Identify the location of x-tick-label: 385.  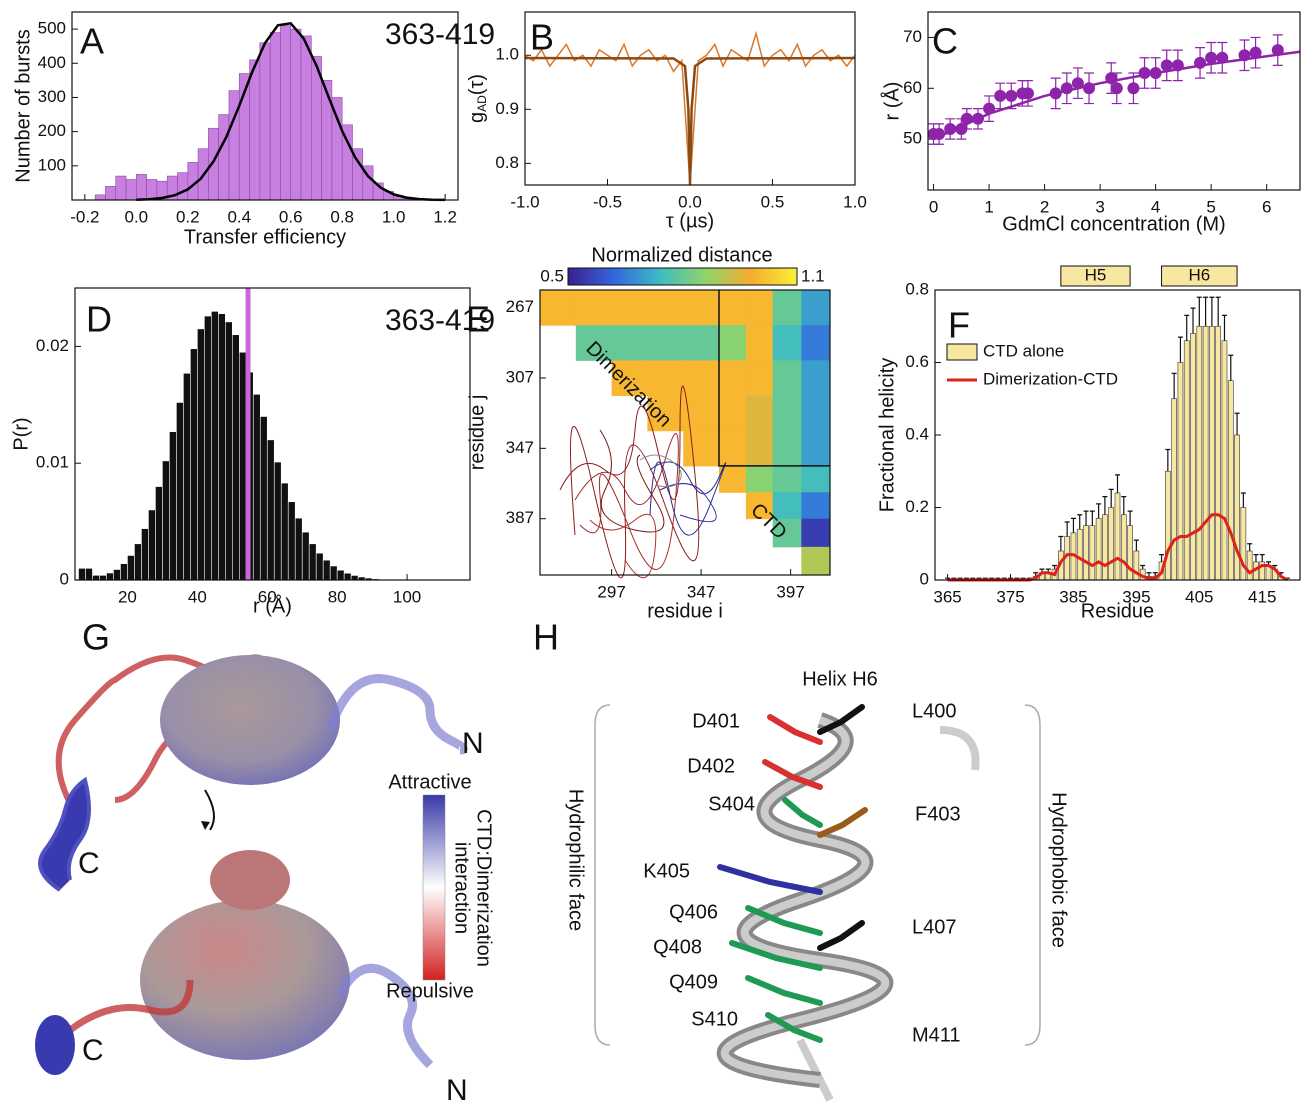
(1073, 596).